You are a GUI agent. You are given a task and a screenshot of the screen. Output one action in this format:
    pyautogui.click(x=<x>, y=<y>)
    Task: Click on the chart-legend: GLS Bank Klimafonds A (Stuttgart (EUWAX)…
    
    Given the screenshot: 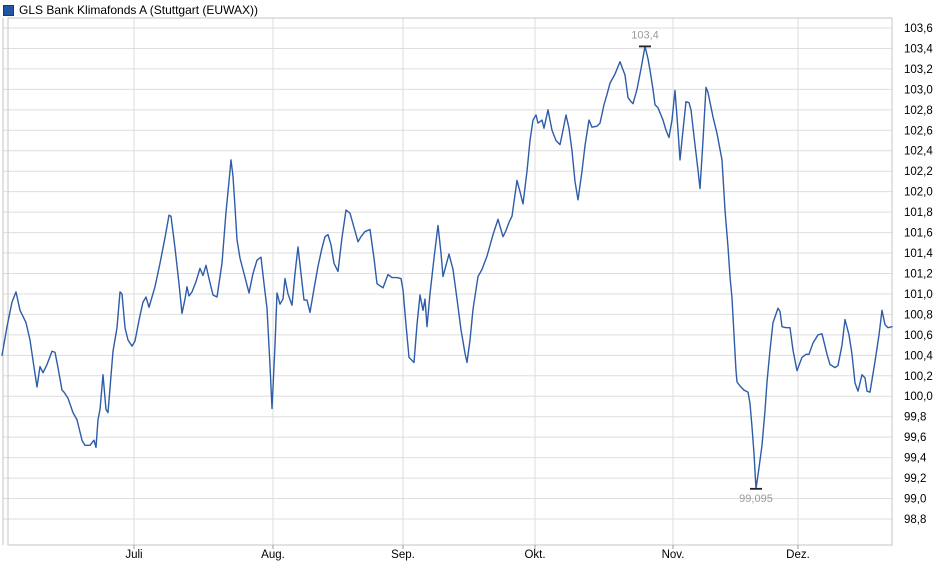 What is the action you would take?
    pyautogui.click(x=130, y=10)
    